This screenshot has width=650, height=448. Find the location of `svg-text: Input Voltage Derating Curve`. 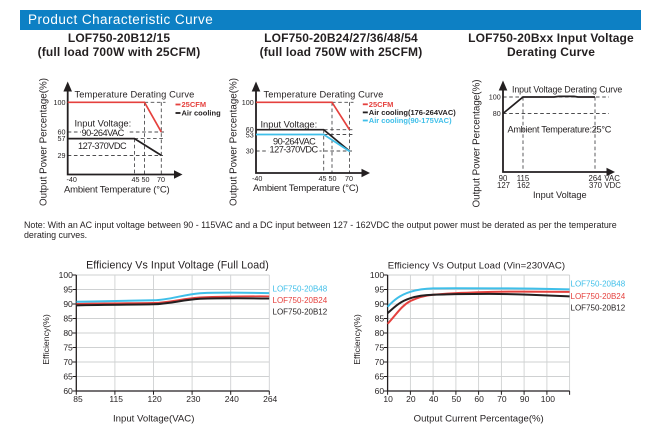

svg-text: Input Voltage Derating Curve is located at coordinates (567, 90).